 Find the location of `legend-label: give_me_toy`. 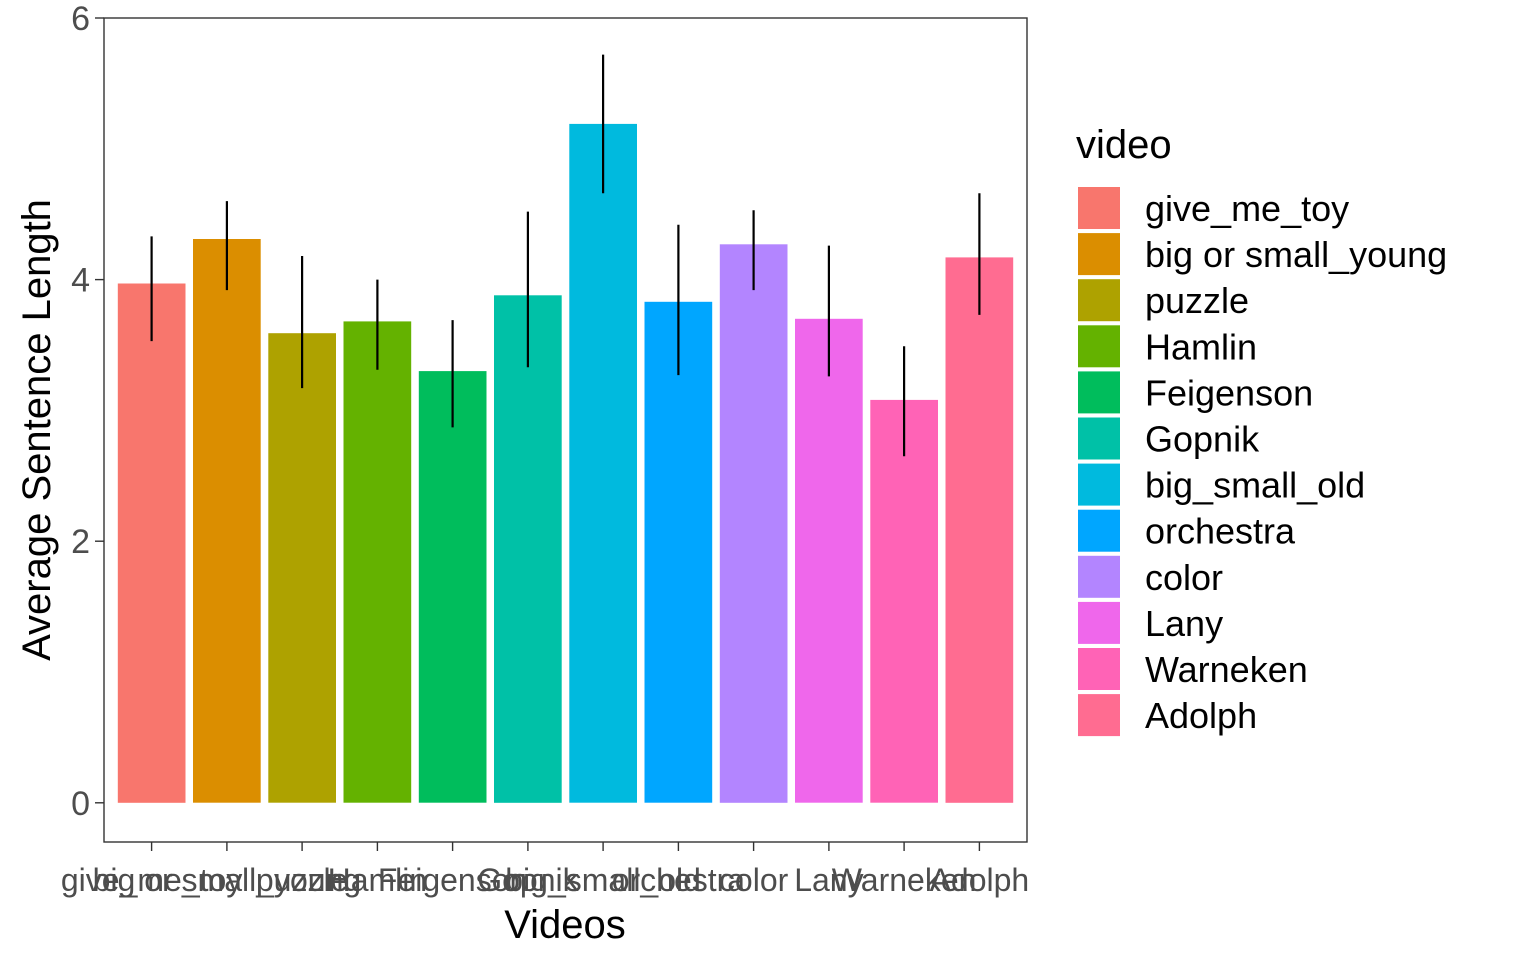

legend-label: give_me_toy is located at coordinates (1247, 208).